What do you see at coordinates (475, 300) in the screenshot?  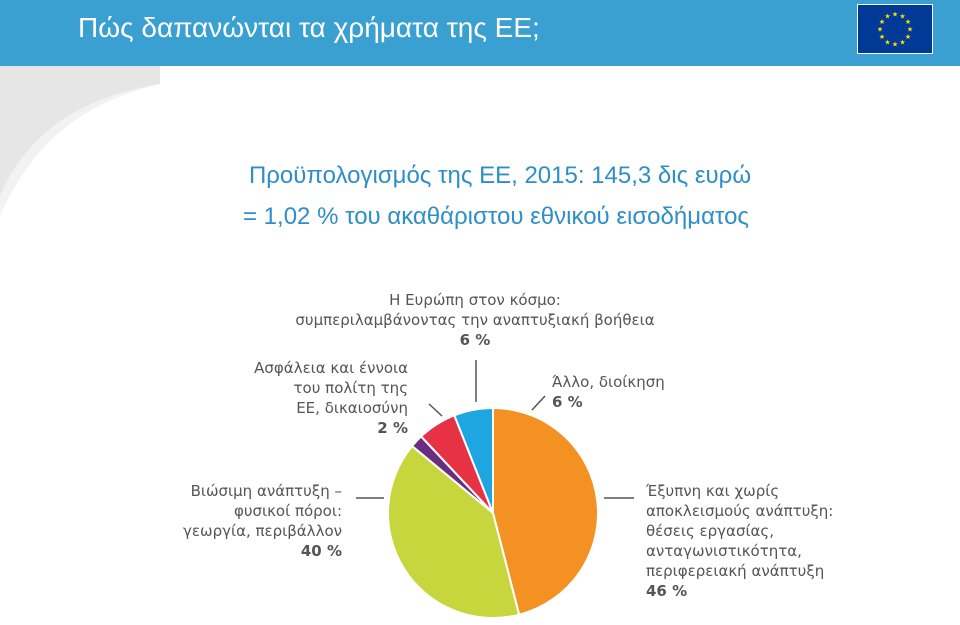 I see `label-world-line-1: Η Ευρώπη στον κόσμο:` at bounding box center [475, 300].